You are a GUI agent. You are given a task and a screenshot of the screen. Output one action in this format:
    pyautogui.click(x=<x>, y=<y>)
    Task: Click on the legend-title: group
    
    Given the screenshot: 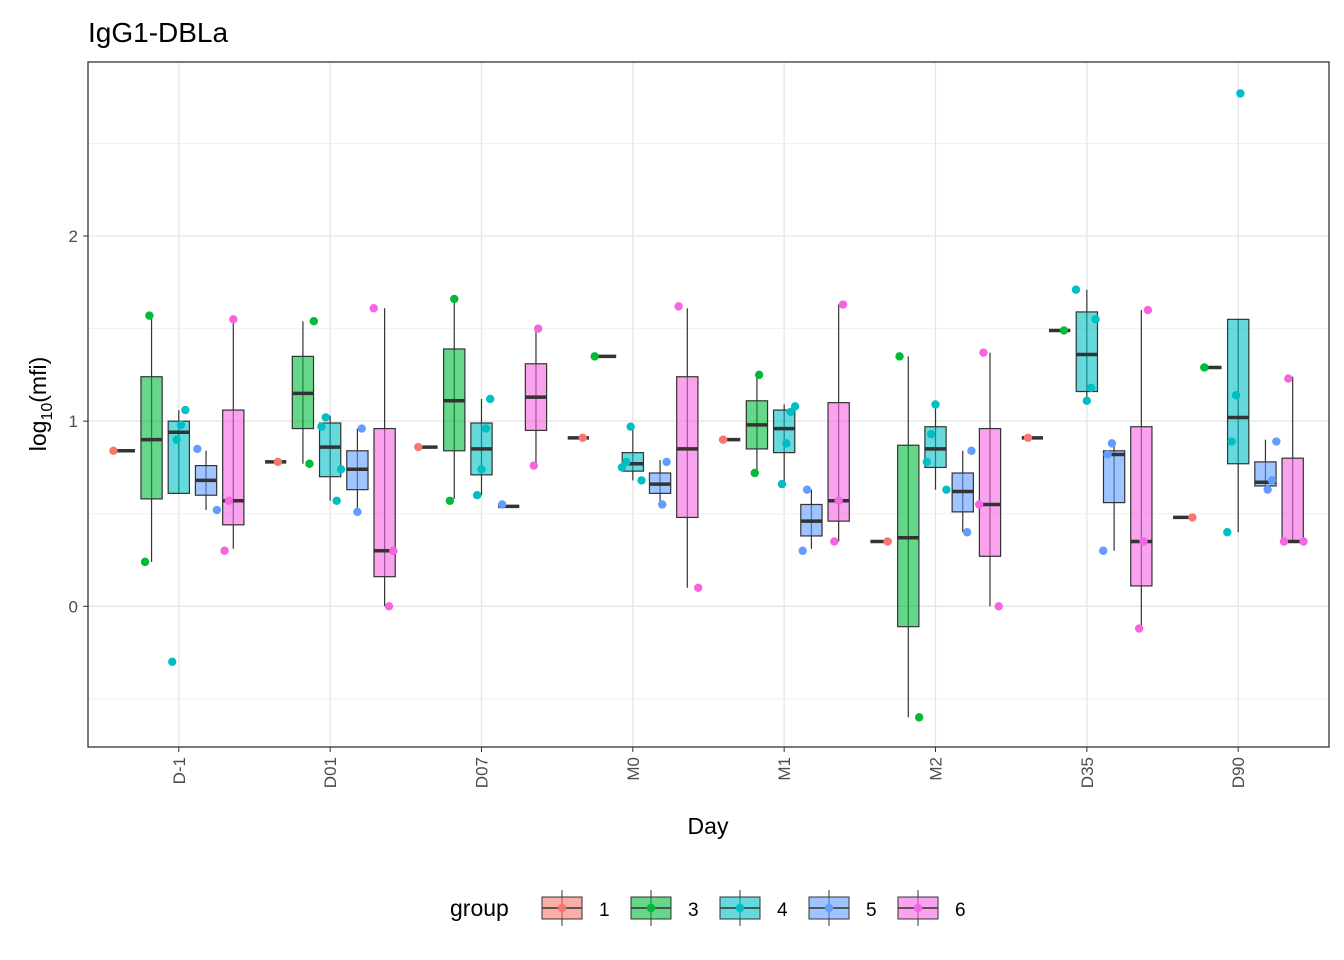 What is the action you would take?
    pyautogui.click(x=479, y=908)
    